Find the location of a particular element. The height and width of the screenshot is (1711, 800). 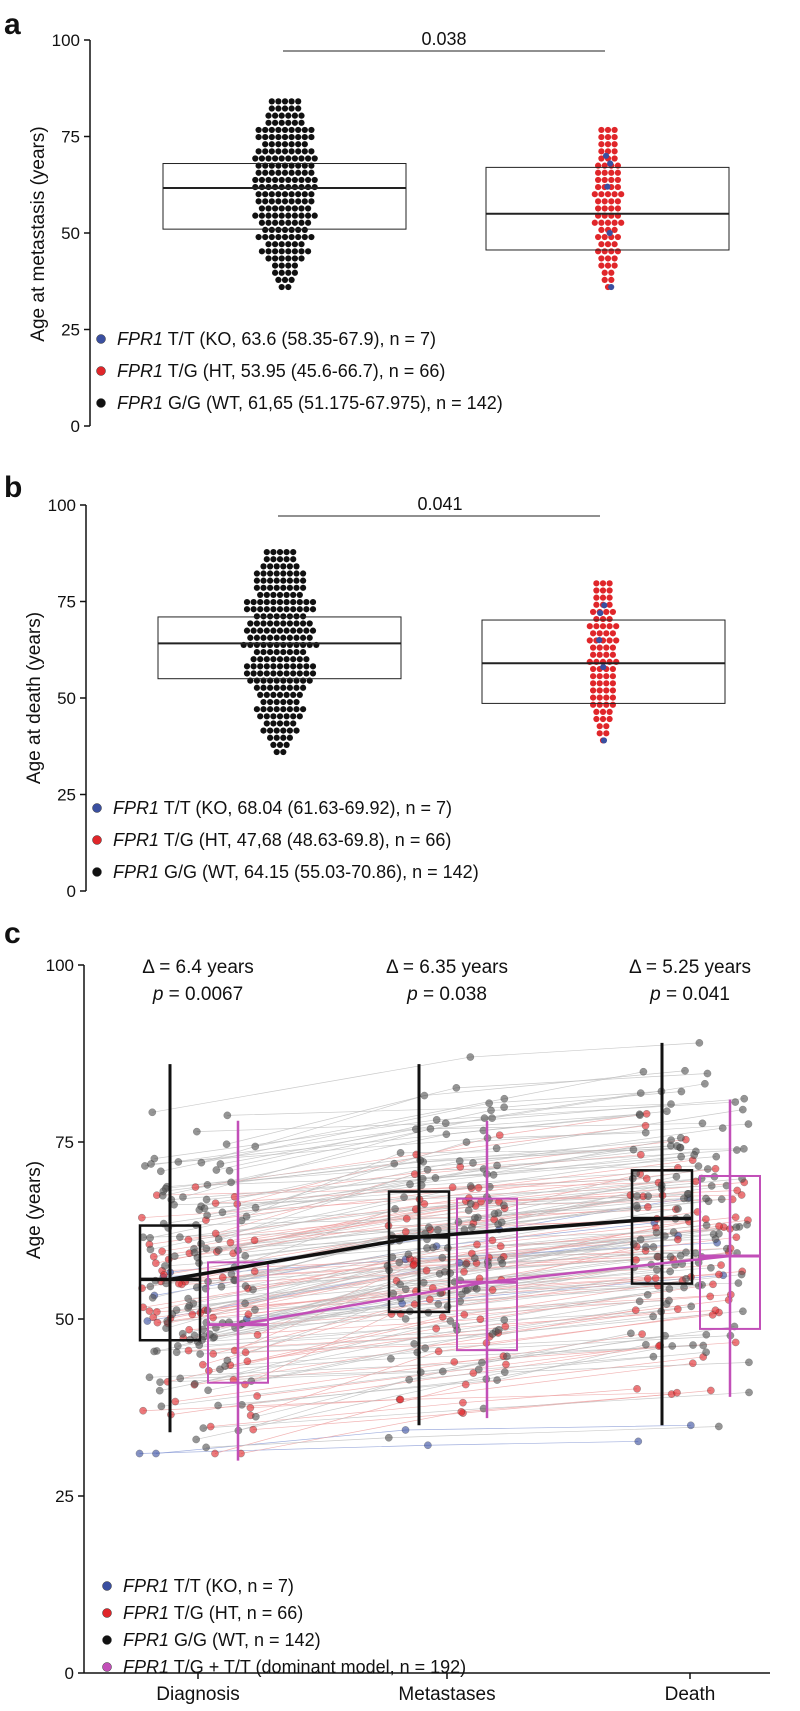

panel-c-patient-line is located at coordinates (409, 1138).